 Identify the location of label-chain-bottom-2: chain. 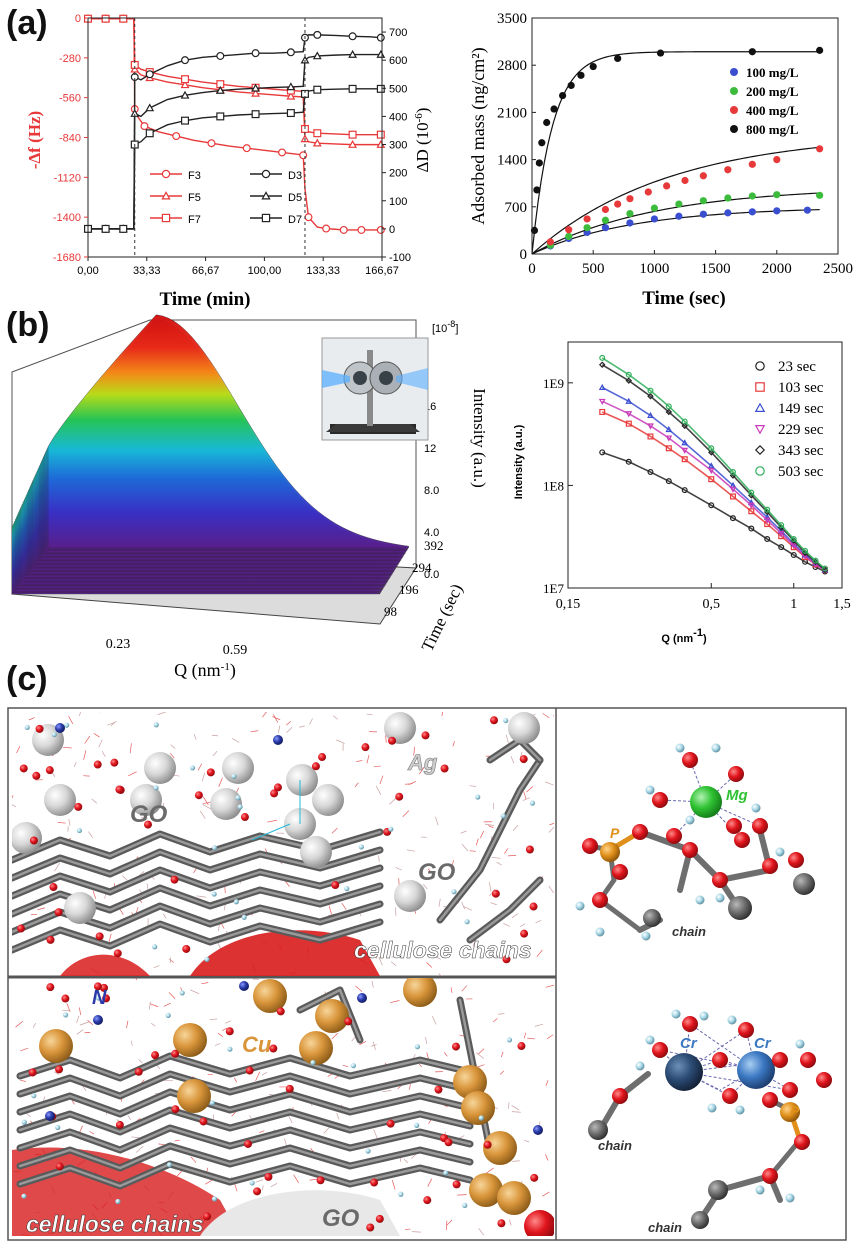
(665, 1227).